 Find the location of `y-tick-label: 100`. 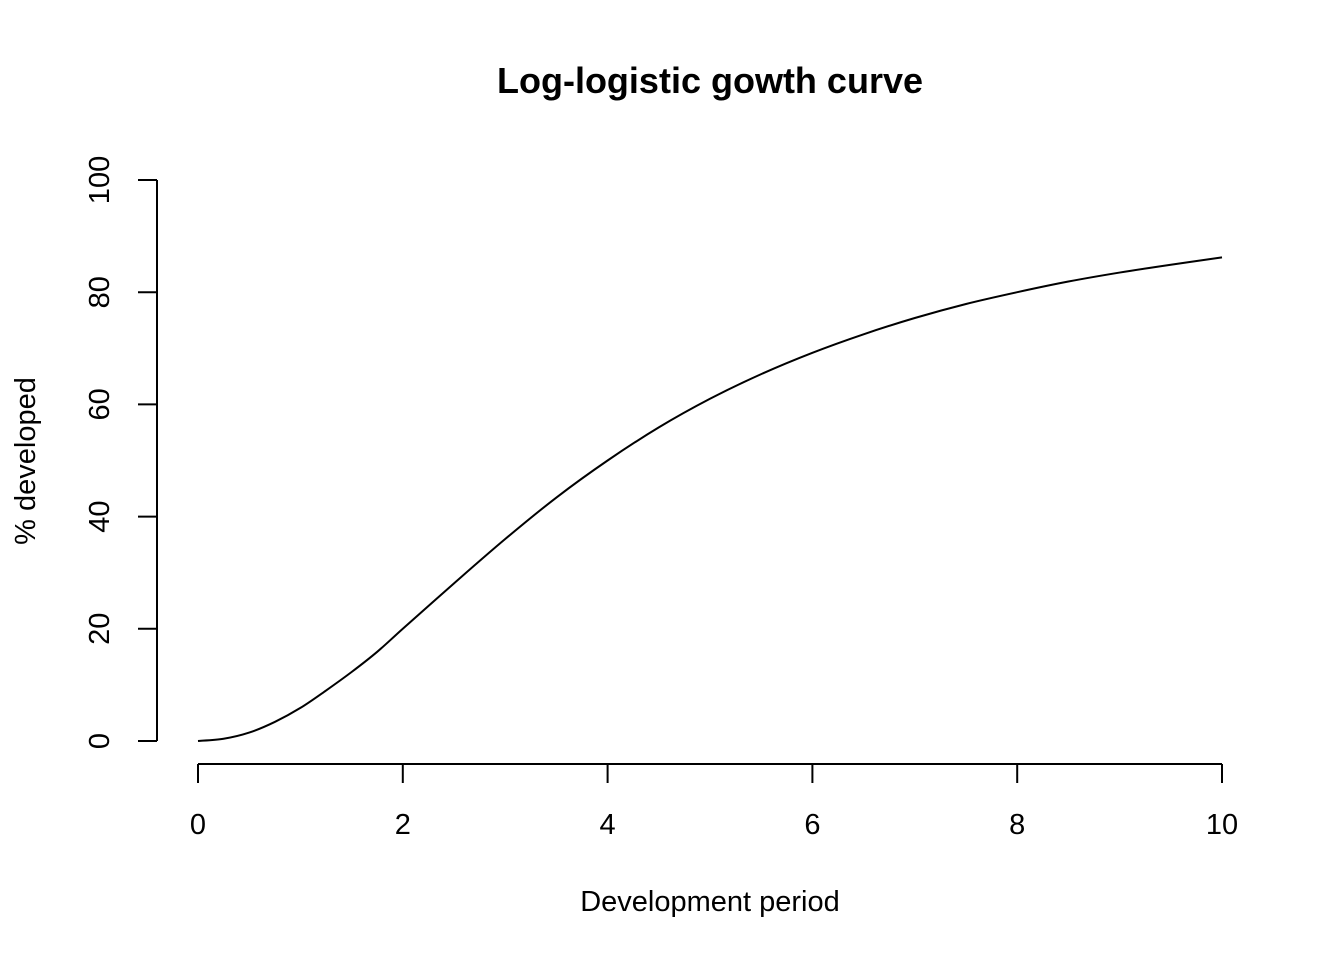

y-tick-label: 100 is located at coordinates (100, 180).